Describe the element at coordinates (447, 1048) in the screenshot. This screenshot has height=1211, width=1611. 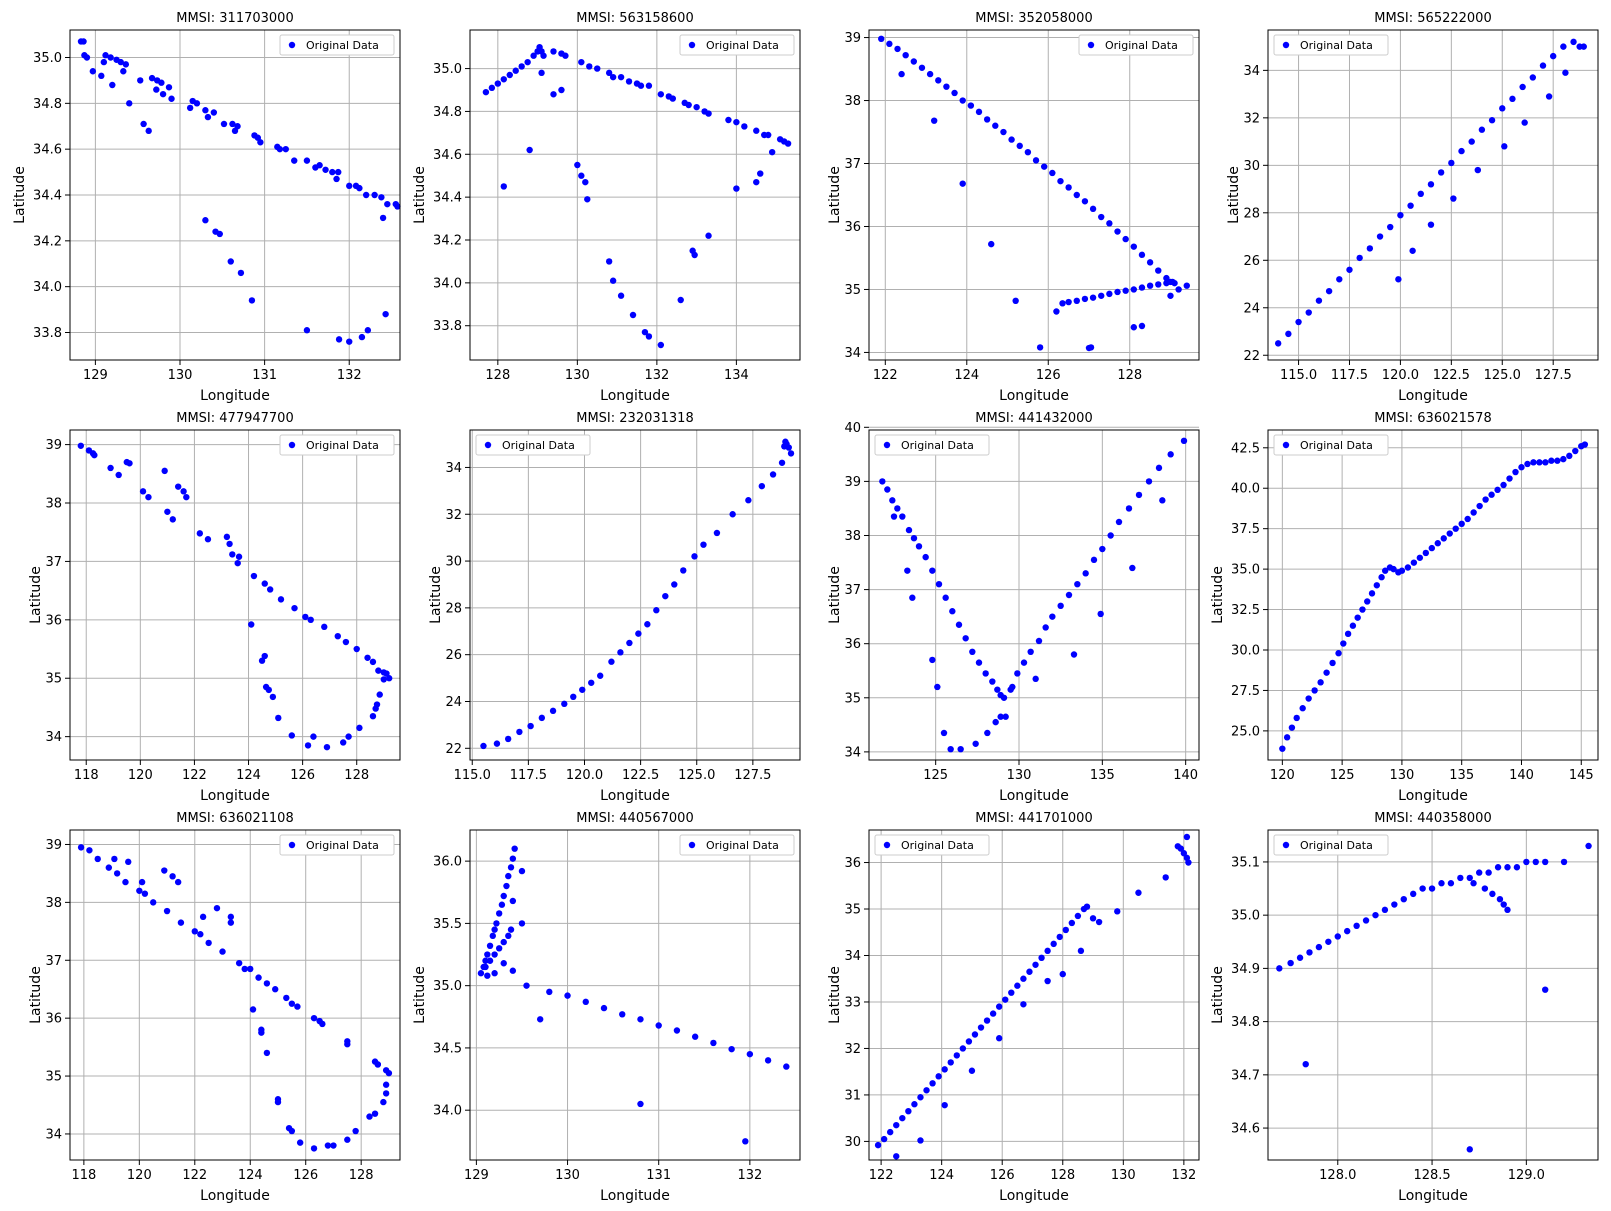
I see `y-tick-label: 34.5` at that location.